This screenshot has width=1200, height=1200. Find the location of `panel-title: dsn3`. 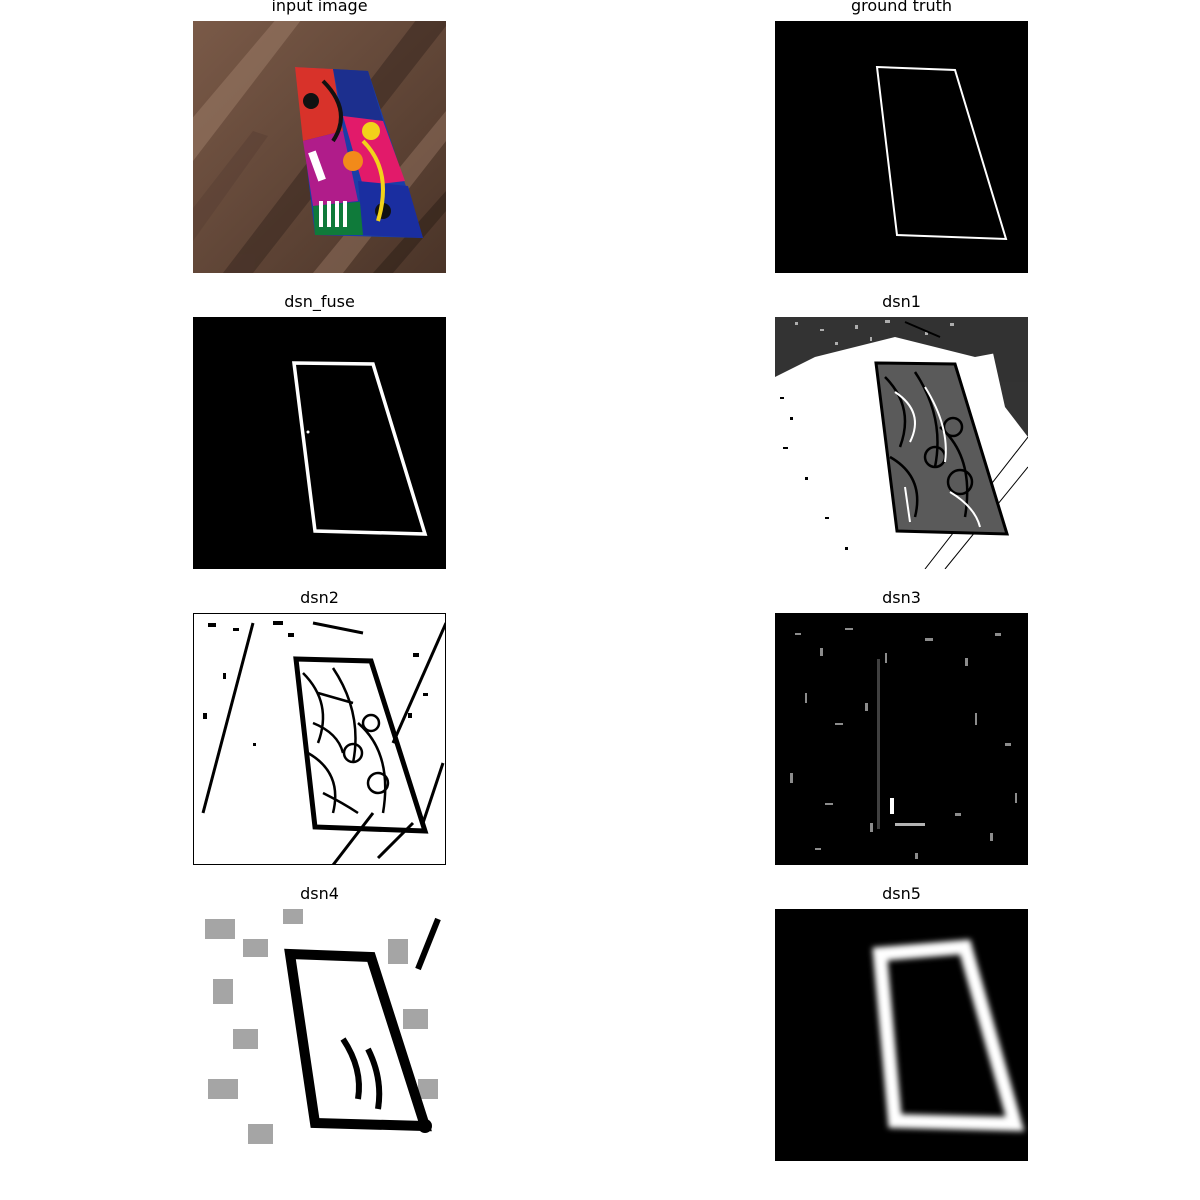

panel-title: dsn3 is located at coordinates (901, 598).